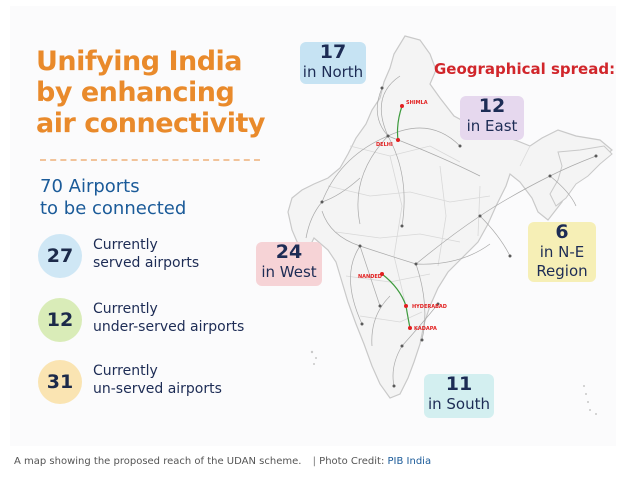  I want to click on highlighted-city-markers, so click(396, 217).